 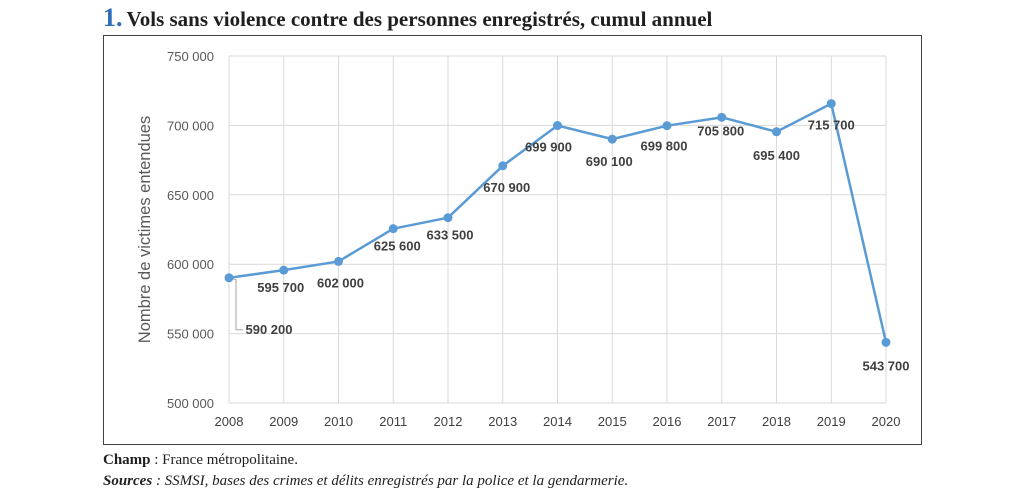 What do you see at coordinates (397, 246) in the screenshot?
I see `data-label: 625 600` at bounding box center [397, 246].